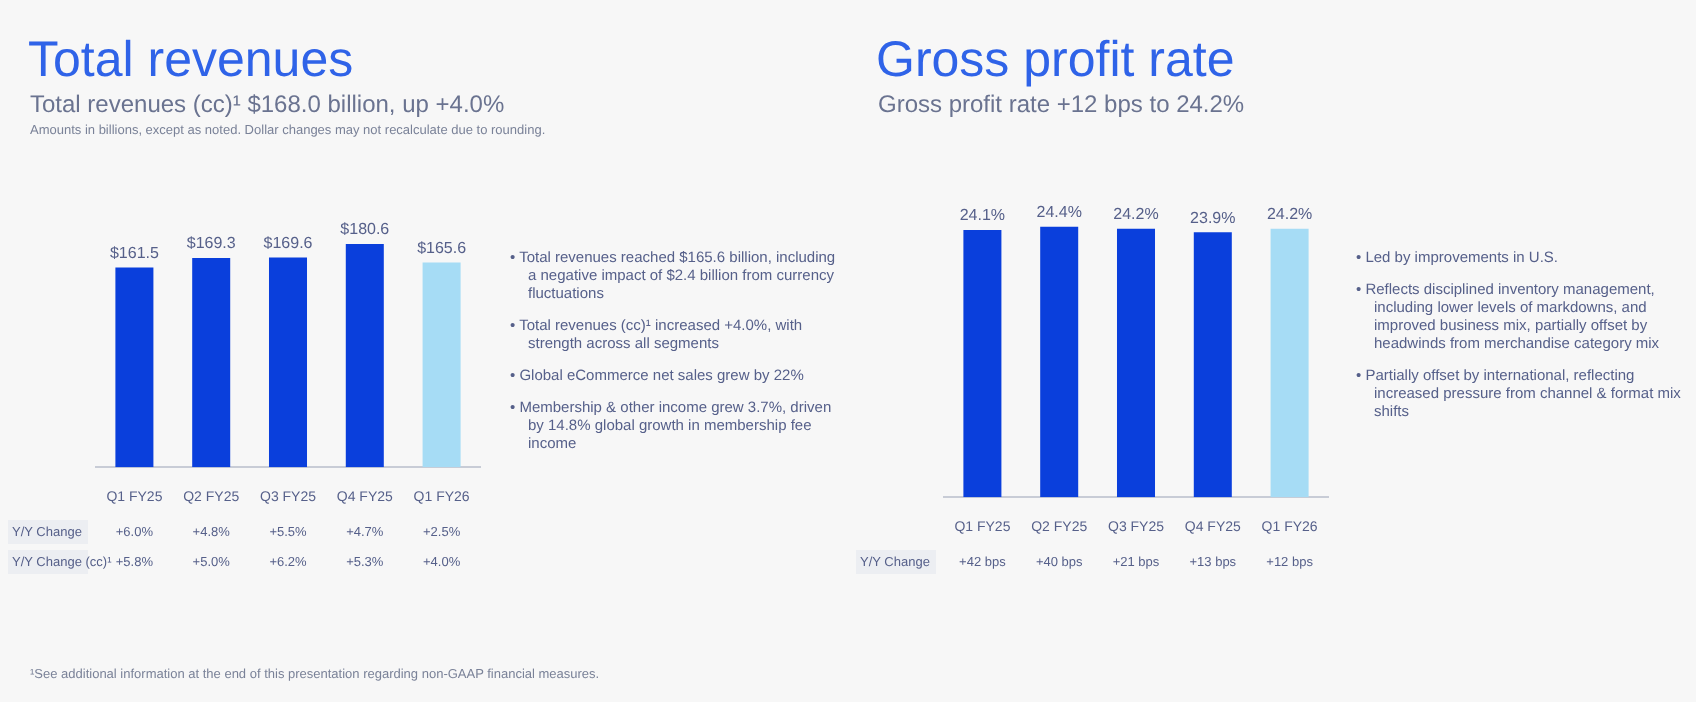 This screenshot has height=702, width=1696. I want to click on data-label: 23.9%, so click(1213, 217).